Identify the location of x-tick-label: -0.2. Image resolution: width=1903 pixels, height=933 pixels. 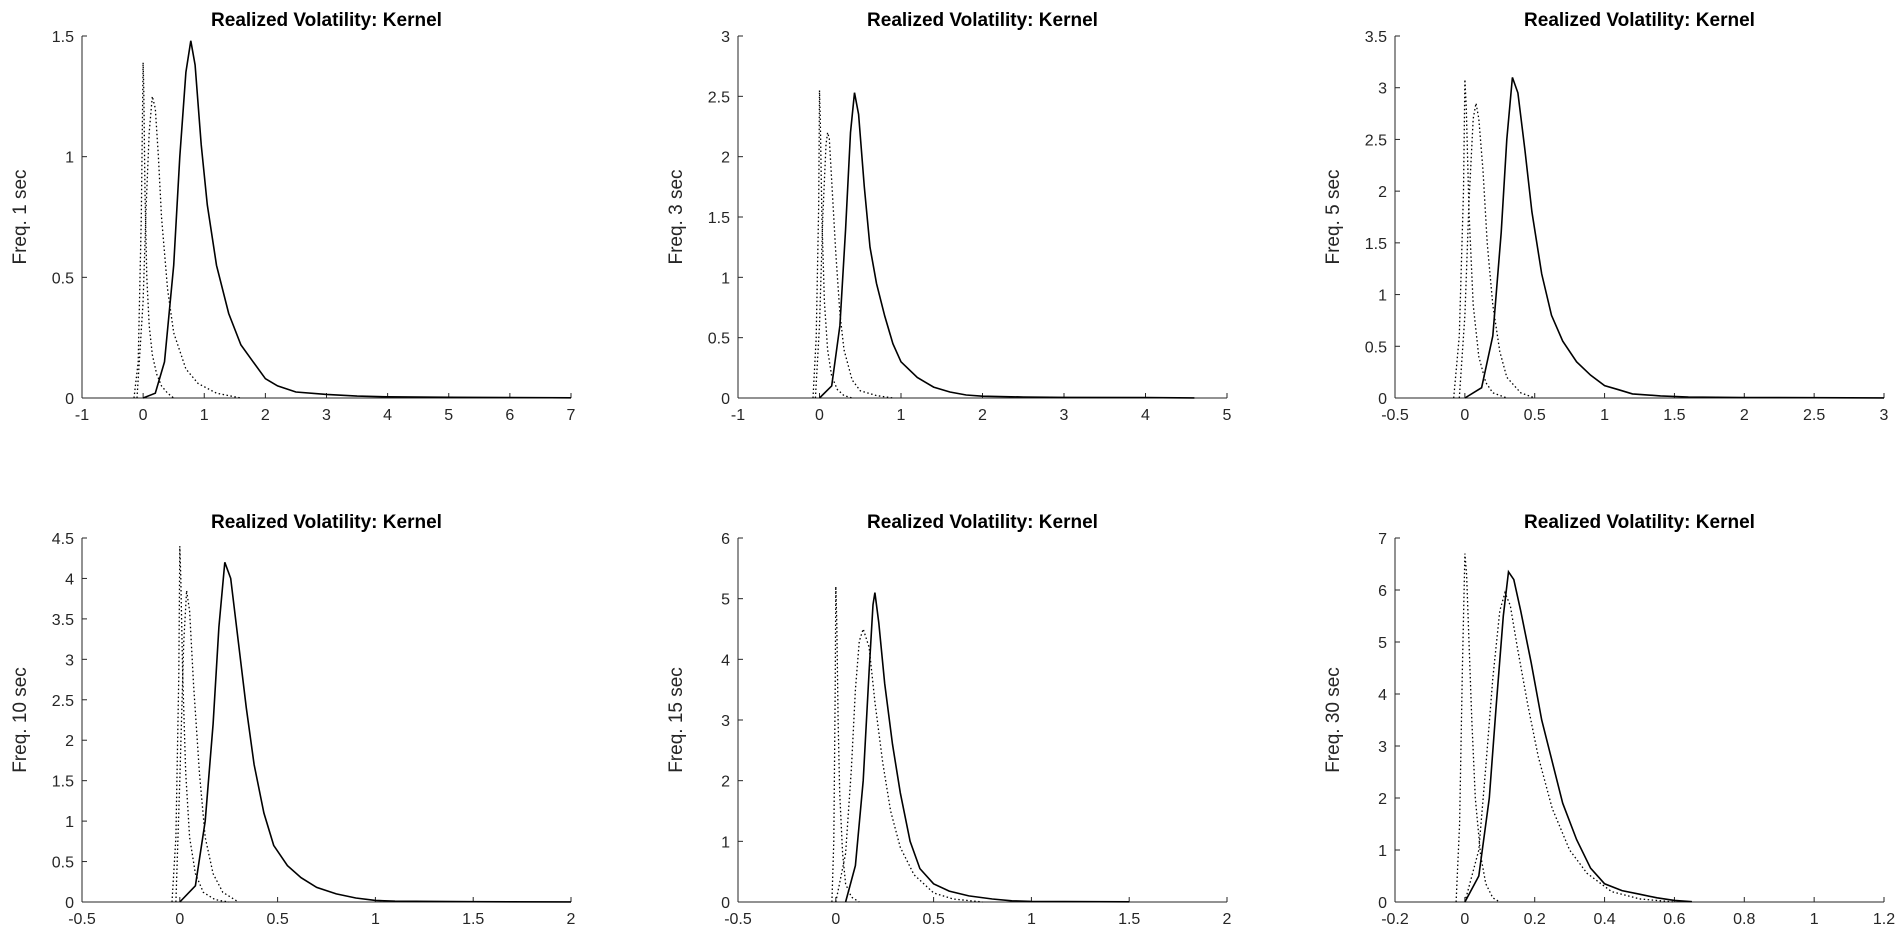
(1395, 919).